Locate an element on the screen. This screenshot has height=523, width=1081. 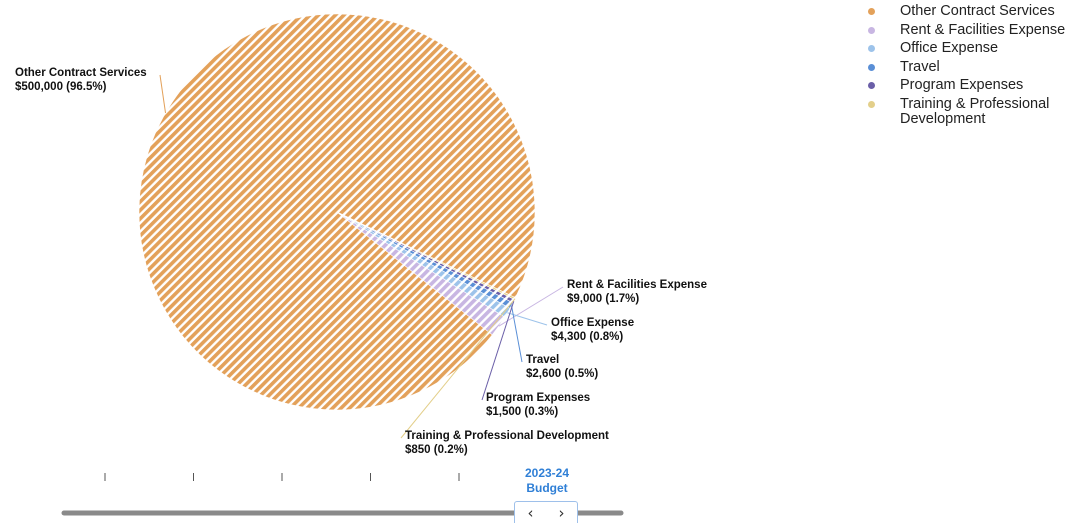
data-label-travel: Travel $2,600 (0.5%) is located at coordinates (562, 367).